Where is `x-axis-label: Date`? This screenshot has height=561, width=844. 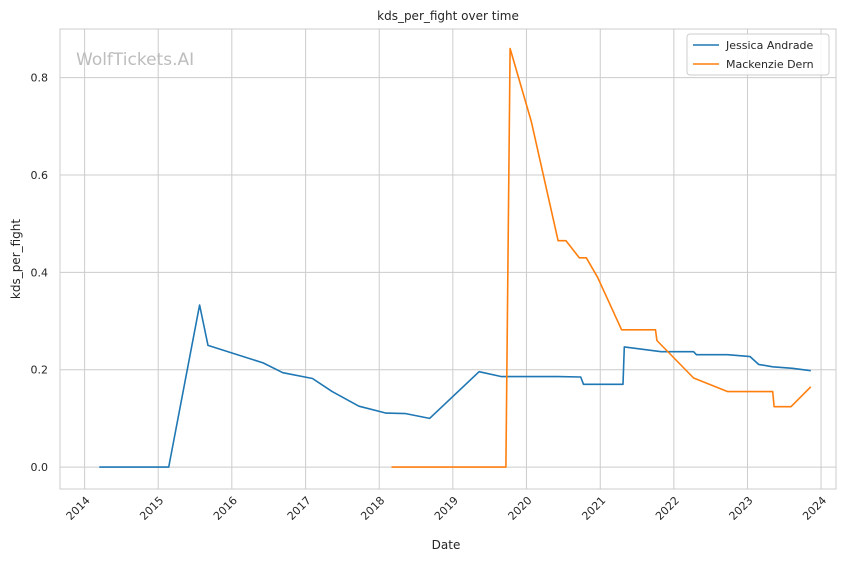
x-axis-label: Date is located at coordinates (446, 545).